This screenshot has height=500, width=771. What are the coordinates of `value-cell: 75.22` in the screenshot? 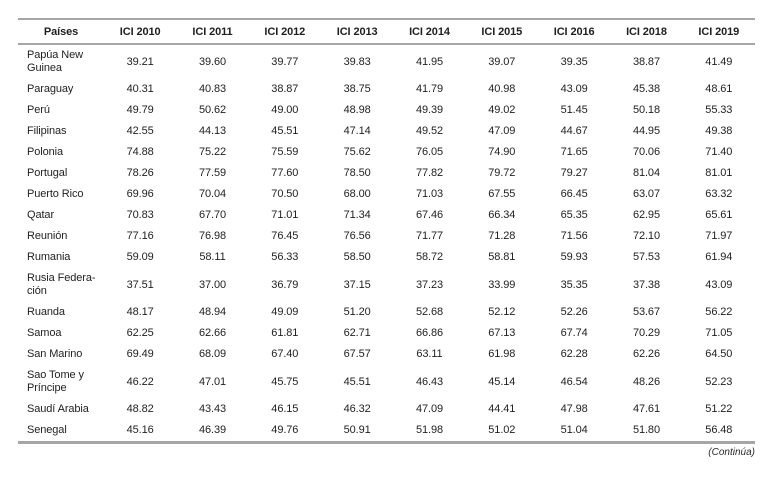 It's located at (212, 152).